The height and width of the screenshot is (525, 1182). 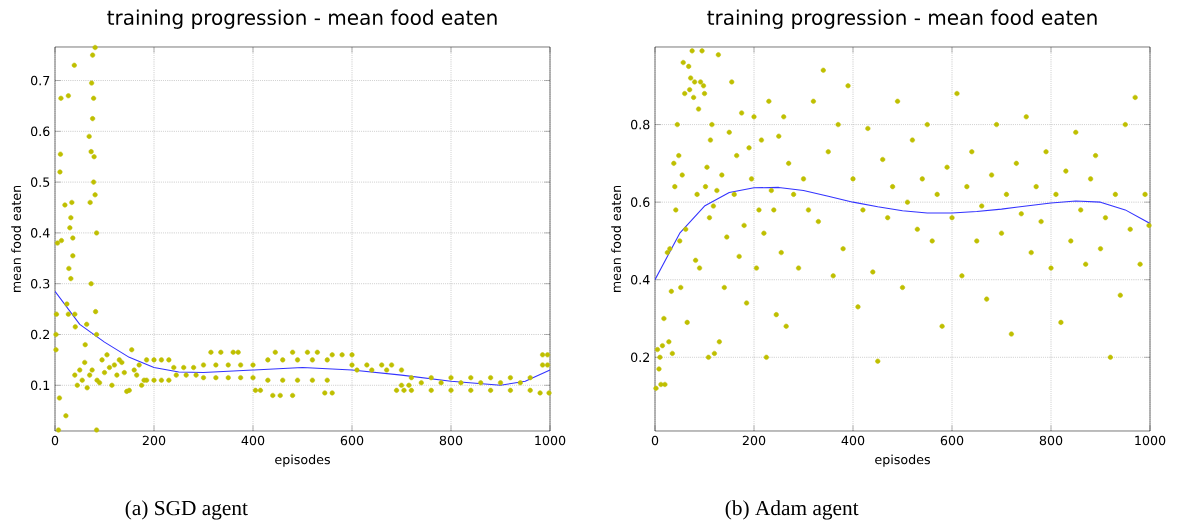 I want to click on y-tick-label: 0.1, so click(x=40, y=385).